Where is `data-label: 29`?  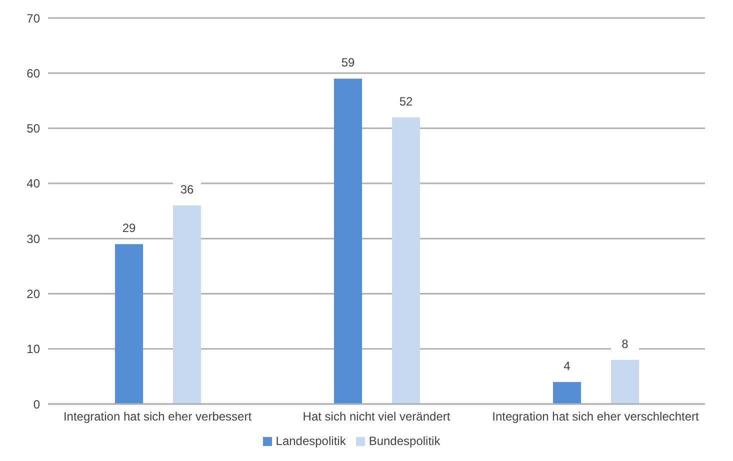 data-label: 29 is located at coordinates (129, 228).